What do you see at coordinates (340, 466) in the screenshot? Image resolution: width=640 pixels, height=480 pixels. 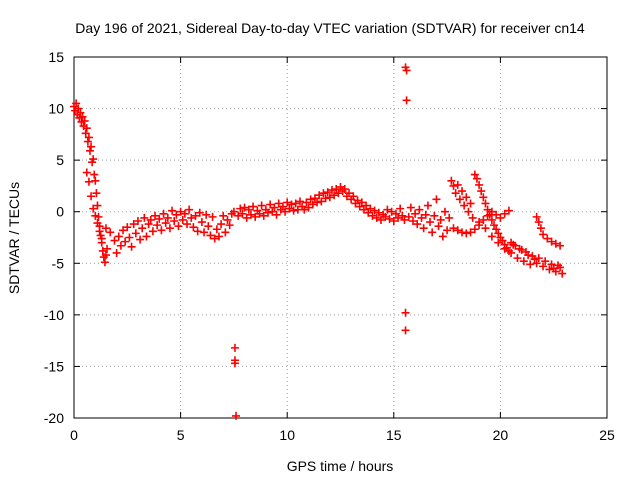 I see `x-axis-label: GPS time / hours` at bounding box center [340, 466].